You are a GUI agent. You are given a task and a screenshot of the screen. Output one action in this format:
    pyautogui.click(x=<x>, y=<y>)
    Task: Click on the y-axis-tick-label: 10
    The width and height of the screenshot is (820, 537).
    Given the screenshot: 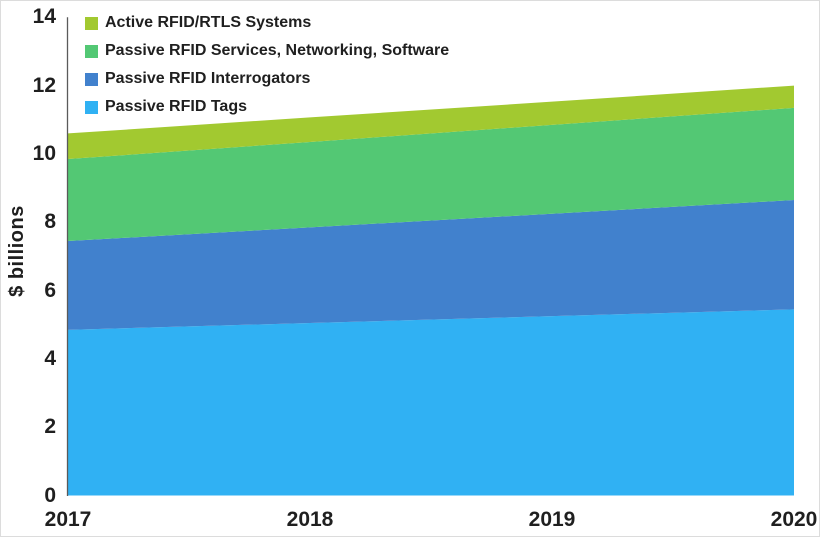 What is the action you would take?
    pyautogui.click(x=44, y=153)
    